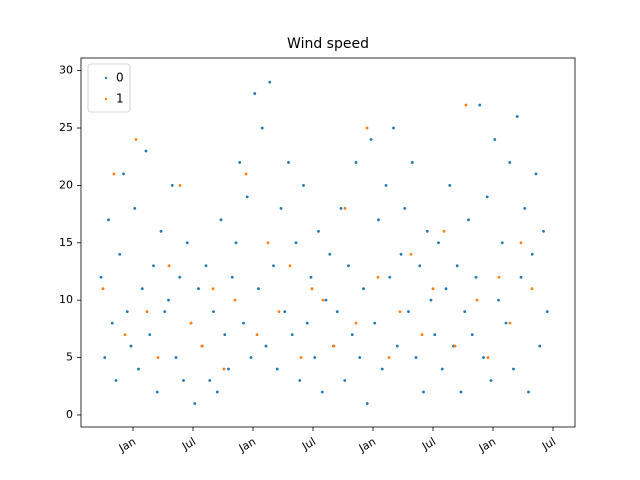  I want to click on x-tick-label: Jul, so click(308, 444).